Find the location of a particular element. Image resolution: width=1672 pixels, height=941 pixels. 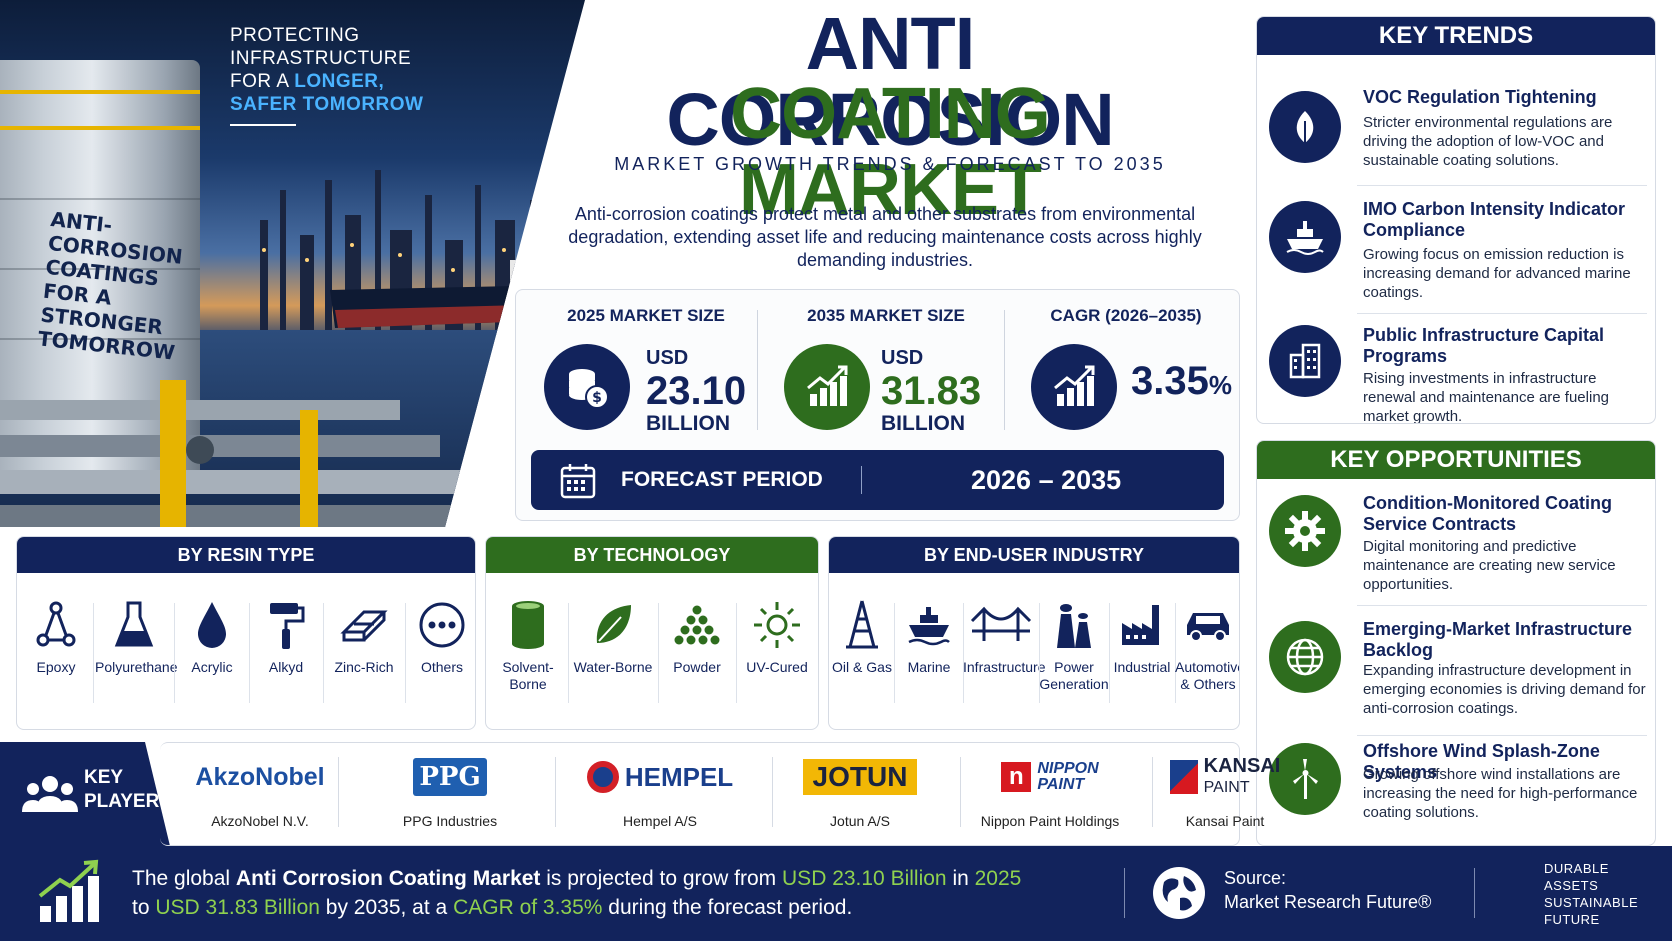

resin-label: Acrylic is located at coordinates (212, 667).